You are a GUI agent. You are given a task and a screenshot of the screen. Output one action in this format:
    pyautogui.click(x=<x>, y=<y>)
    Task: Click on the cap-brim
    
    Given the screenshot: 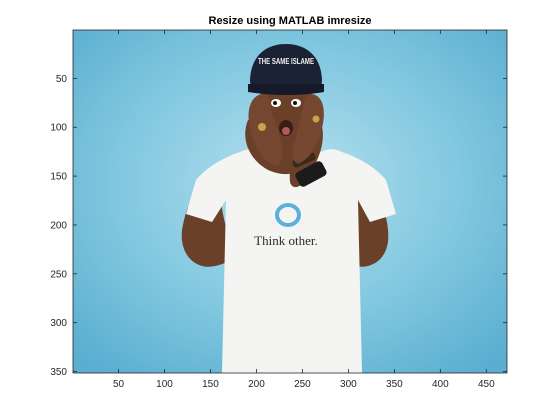 What is the action you would take?
    pyautogui.click(x=286, y=89)
    